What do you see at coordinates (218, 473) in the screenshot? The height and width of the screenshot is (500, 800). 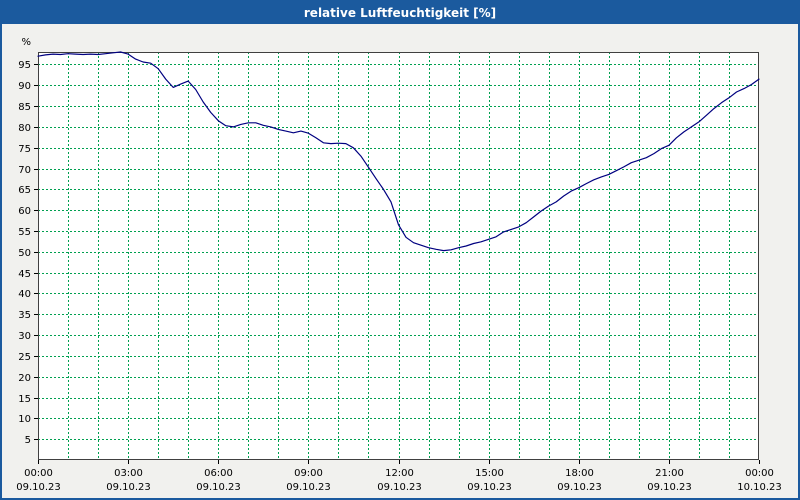 I see `x-axis-time-label: 06:00` at bounding box center [218, 473].